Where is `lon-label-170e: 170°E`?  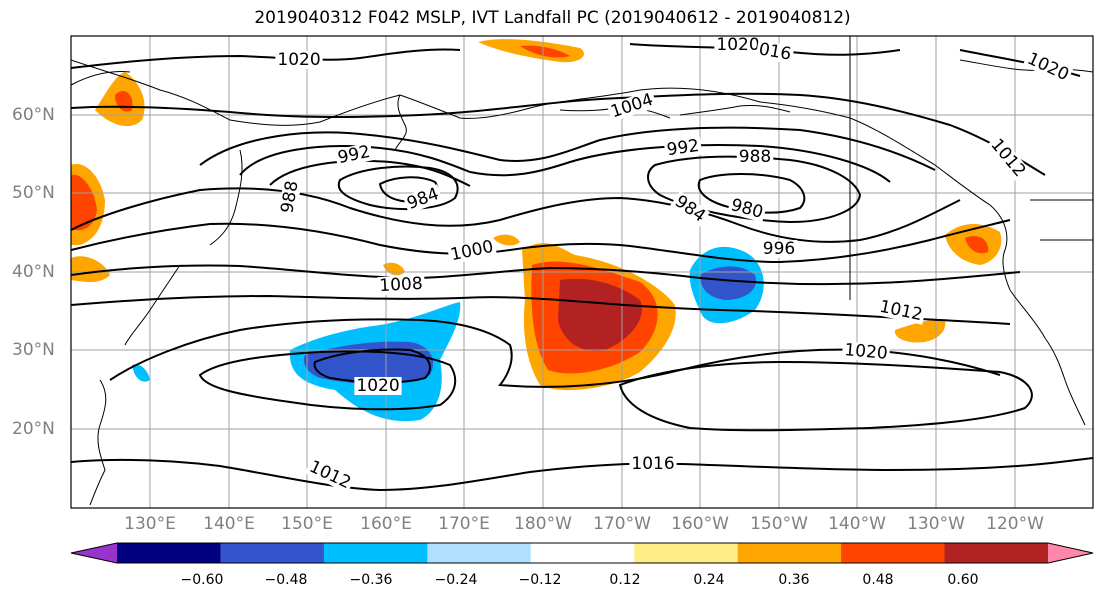 lon-label-170e: 170°E is located at coordinates (464, 524).